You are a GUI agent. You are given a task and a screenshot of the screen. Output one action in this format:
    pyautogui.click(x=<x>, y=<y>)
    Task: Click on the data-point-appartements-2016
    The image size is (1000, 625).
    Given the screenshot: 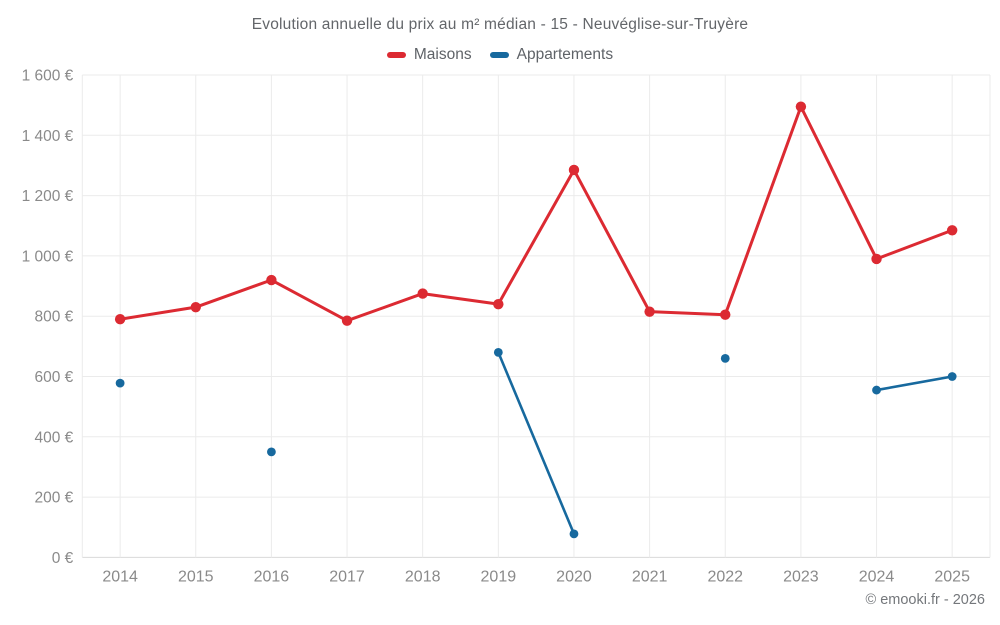 What is the action you would take?
    pyautogui.click(x=271, y=452)
    